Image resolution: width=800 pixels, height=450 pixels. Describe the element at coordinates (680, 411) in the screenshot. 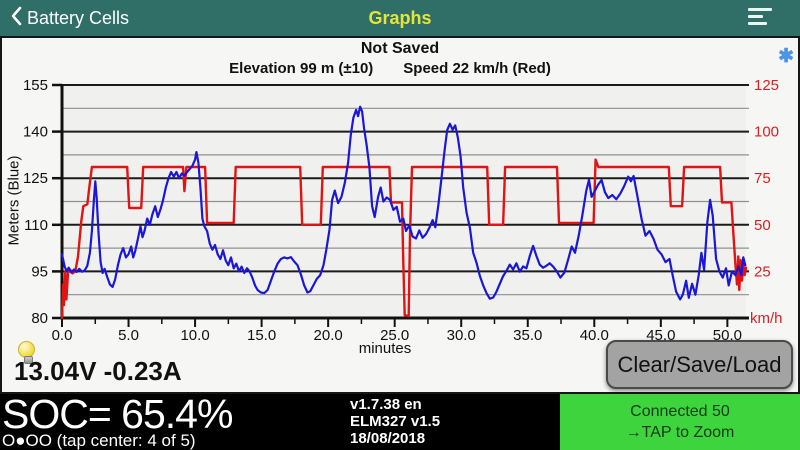

I see `connection-status: Connected 50` at that location.